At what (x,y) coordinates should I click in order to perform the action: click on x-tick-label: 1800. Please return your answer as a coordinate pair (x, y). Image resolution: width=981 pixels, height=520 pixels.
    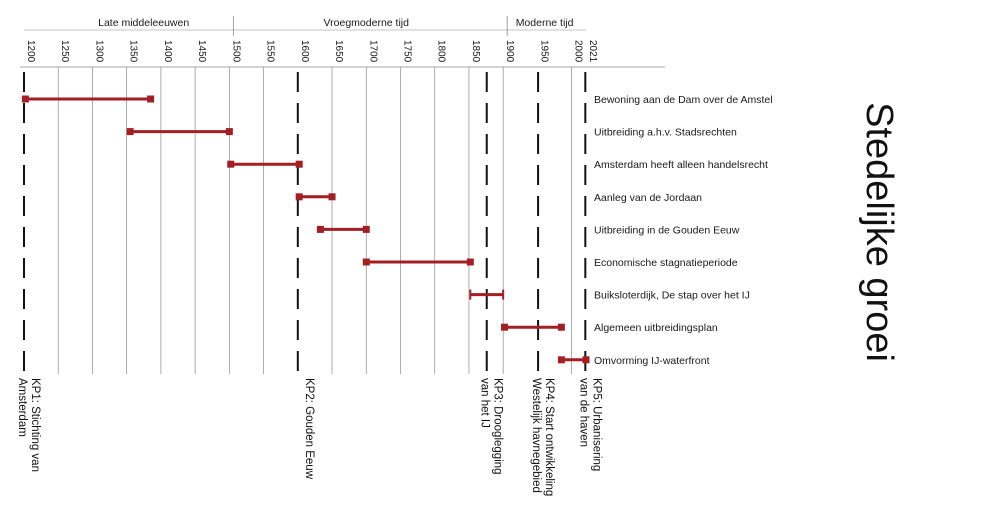
    Looking at the image, I should click on (441, 51).